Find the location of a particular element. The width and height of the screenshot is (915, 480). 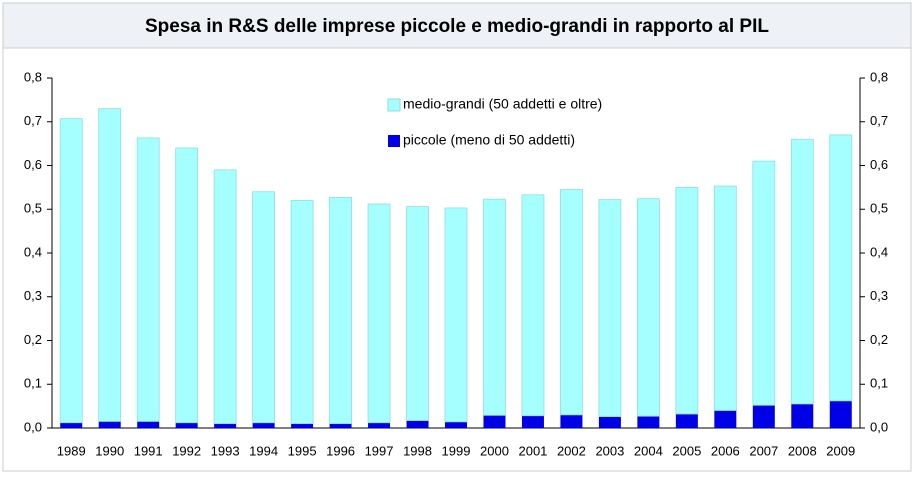

x-tick-label: 1997 is located at coordinates (379, 450).